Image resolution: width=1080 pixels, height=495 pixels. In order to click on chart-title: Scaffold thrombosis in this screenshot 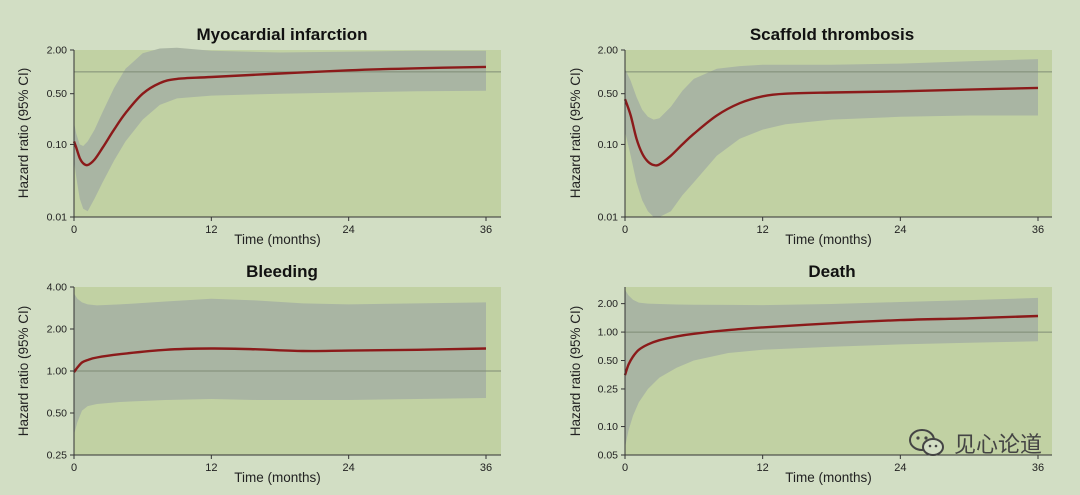, I will do `click(832, 34)`.